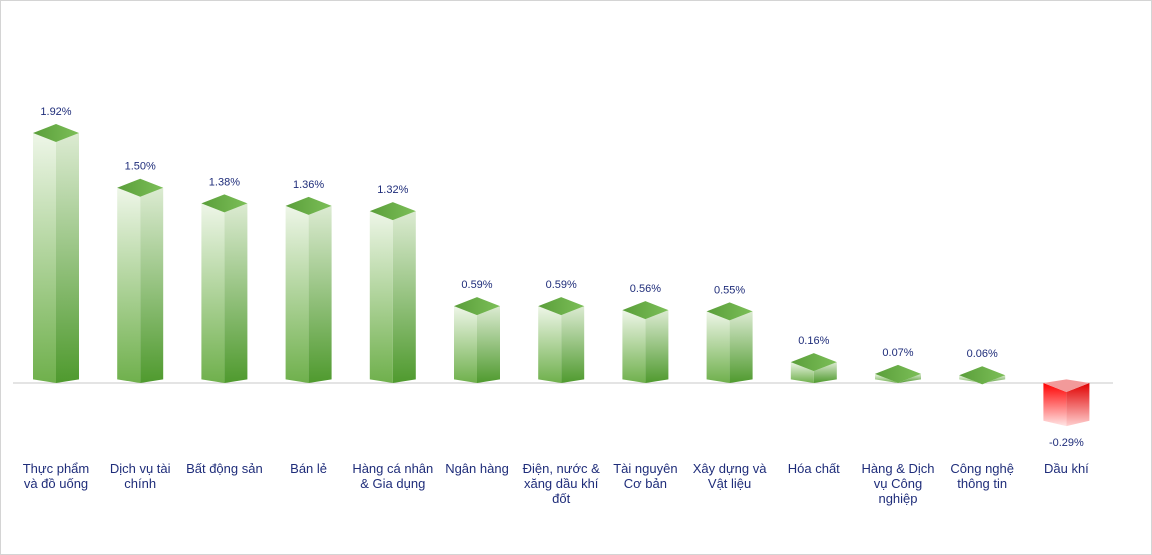  I want to click on bar-group: 1.32% Hàng cá nhân & Gia dụng, so click(392, 337).